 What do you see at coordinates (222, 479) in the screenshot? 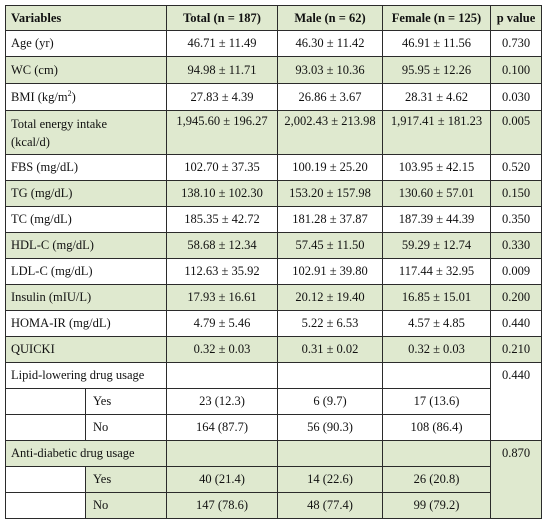
I see `cell-total: 40 (21.4)` at bounding box center [222, 479].